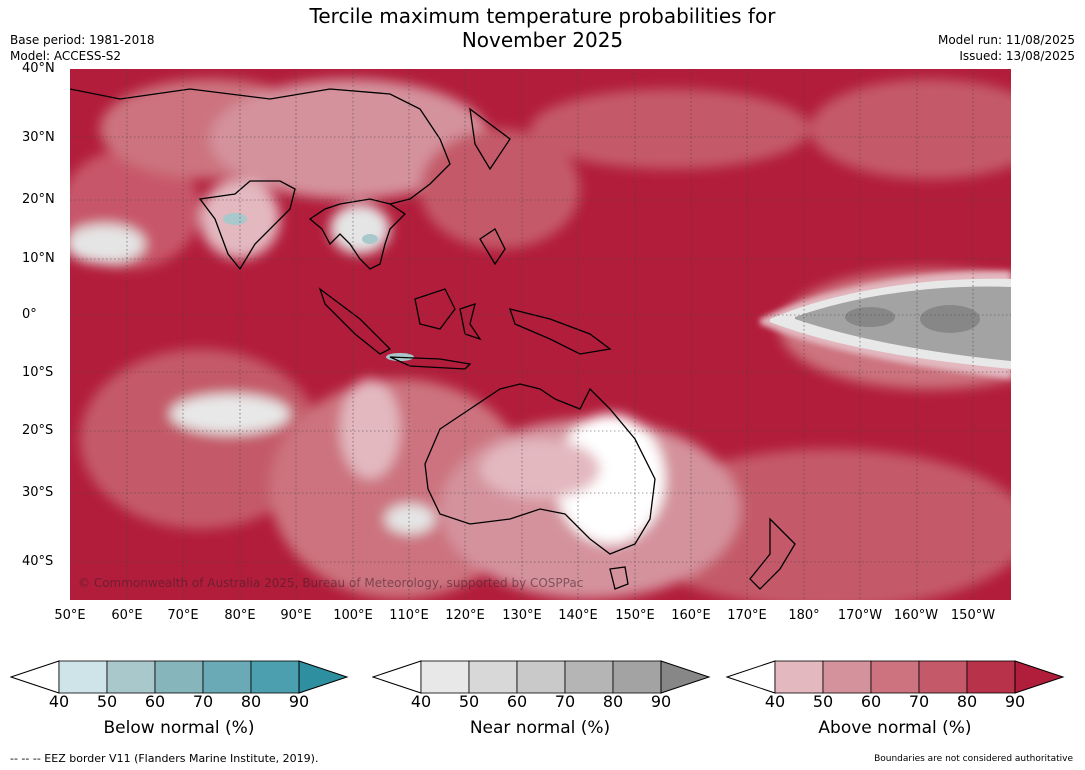  Describe the element at coordinates (82, 40) in the screenshot. I see `base-period: Base period: 1981-2018` at that location.